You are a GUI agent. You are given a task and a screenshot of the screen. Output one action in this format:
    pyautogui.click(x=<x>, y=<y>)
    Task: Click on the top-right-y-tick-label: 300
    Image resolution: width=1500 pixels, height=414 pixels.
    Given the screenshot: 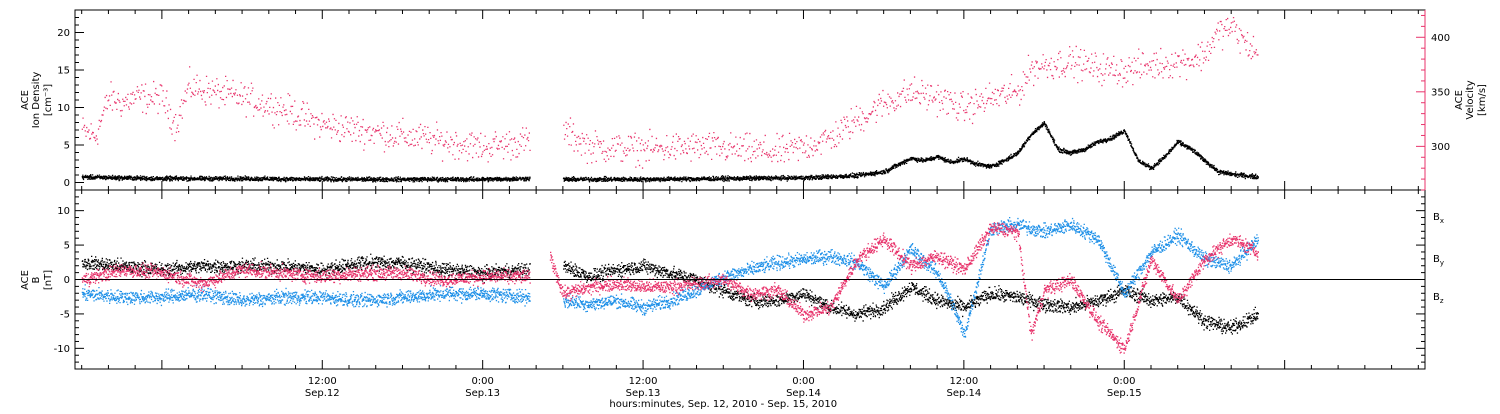 What is the action you would take?
    pyautogui.click(x=1440, y=147)
    